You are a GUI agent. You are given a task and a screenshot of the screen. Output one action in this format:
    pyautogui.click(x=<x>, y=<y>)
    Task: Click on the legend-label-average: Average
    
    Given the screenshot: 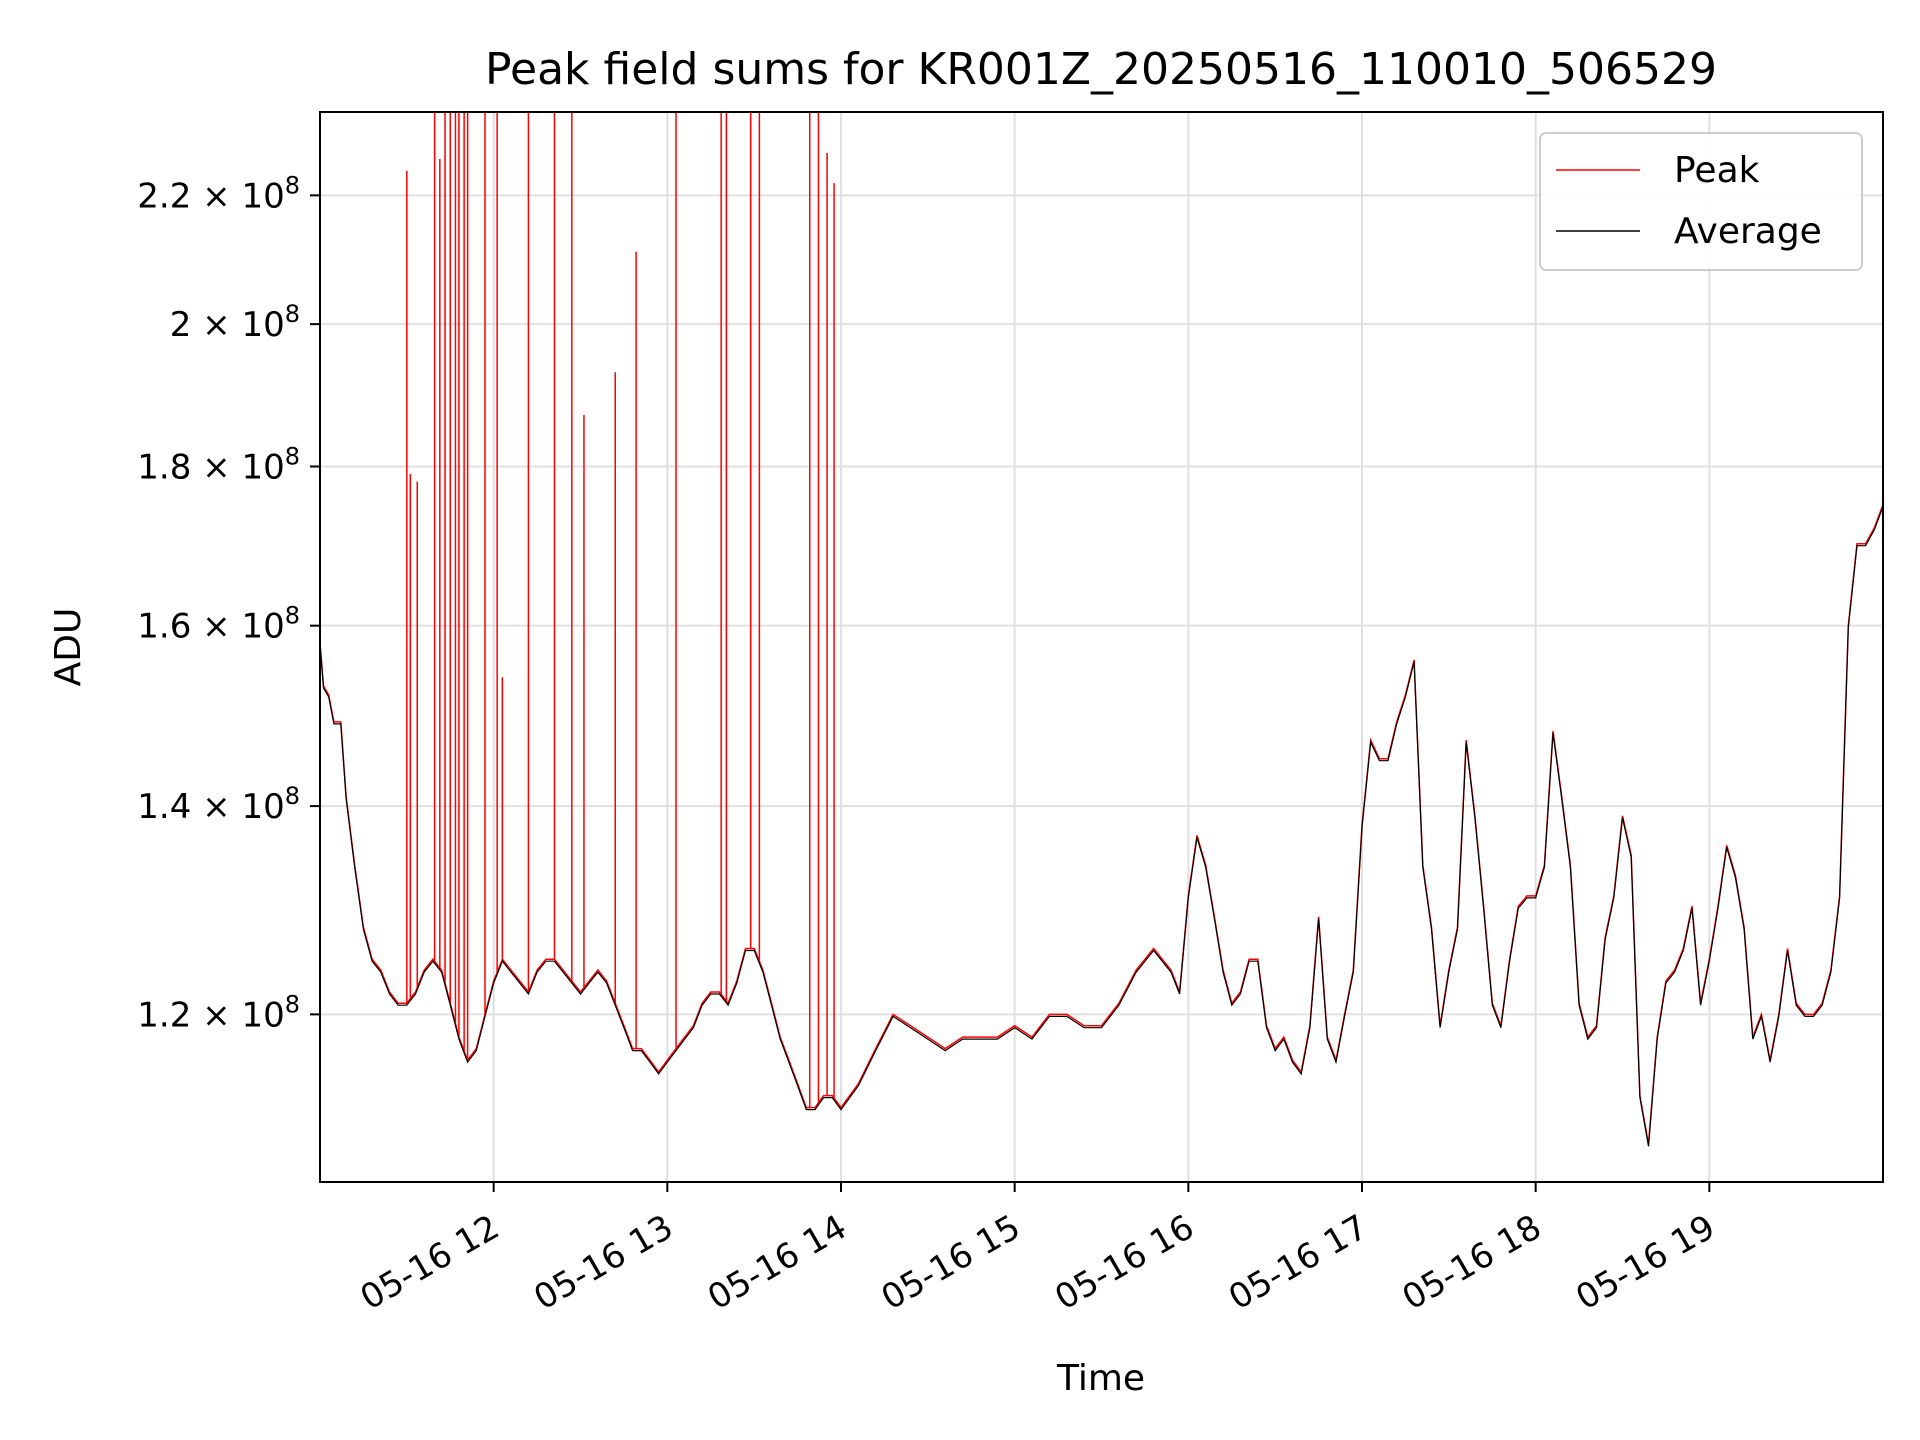 What is the action you would take?
    pyautogui.click(x=1748, y=231)
    